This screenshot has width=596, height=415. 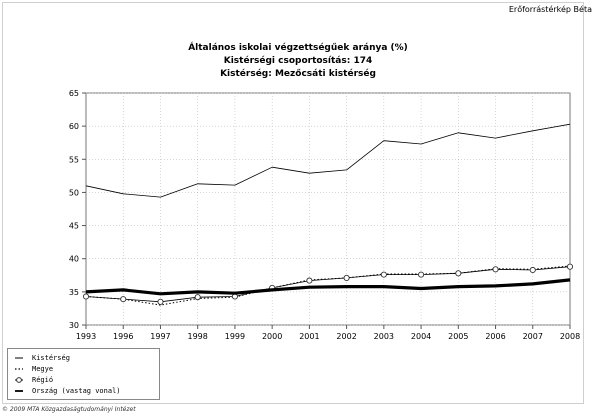 I want to click on chart-subtitle-group: Kistérségi csoportosítás: 174, so click(x=298, y=61).